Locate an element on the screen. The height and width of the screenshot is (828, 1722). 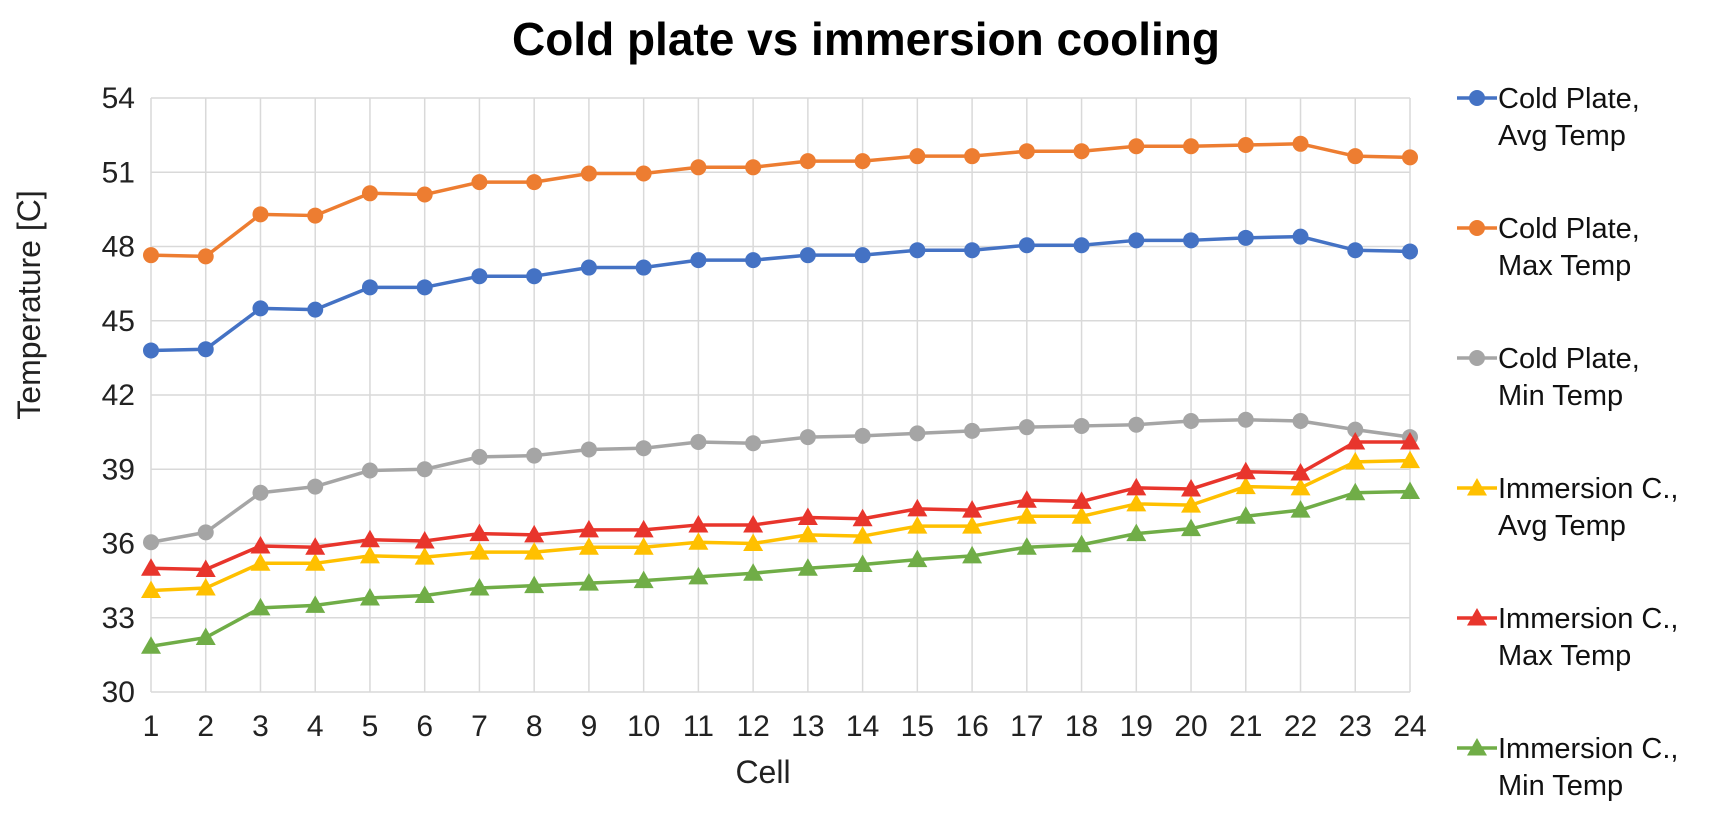
x-tick-label: 22 is located at coordinates (1300, 726).